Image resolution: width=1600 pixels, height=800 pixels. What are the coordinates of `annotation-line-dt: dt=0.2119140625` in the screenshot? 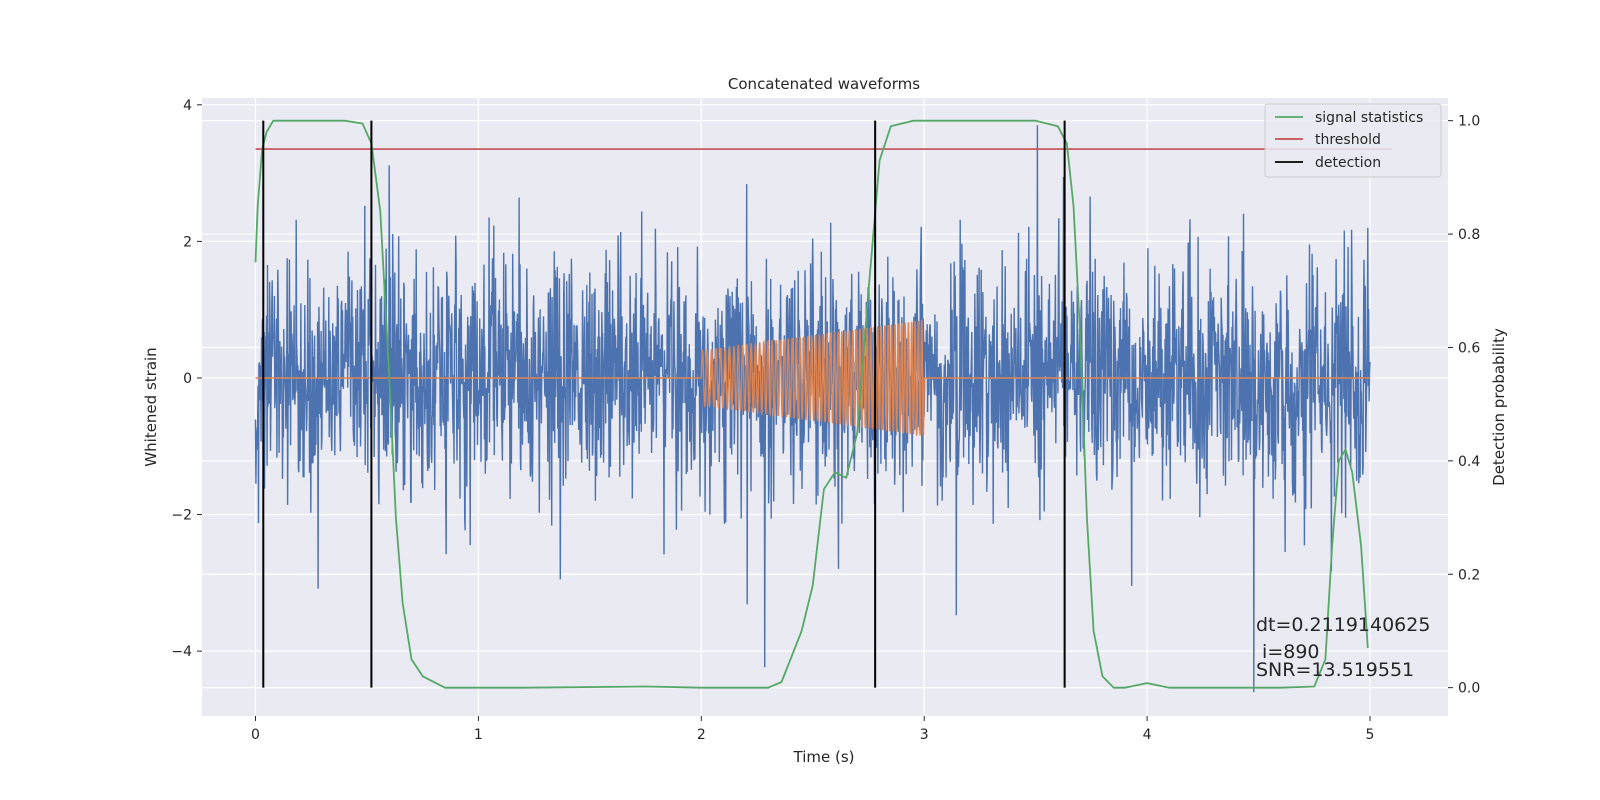 It's located at (1343, 625).